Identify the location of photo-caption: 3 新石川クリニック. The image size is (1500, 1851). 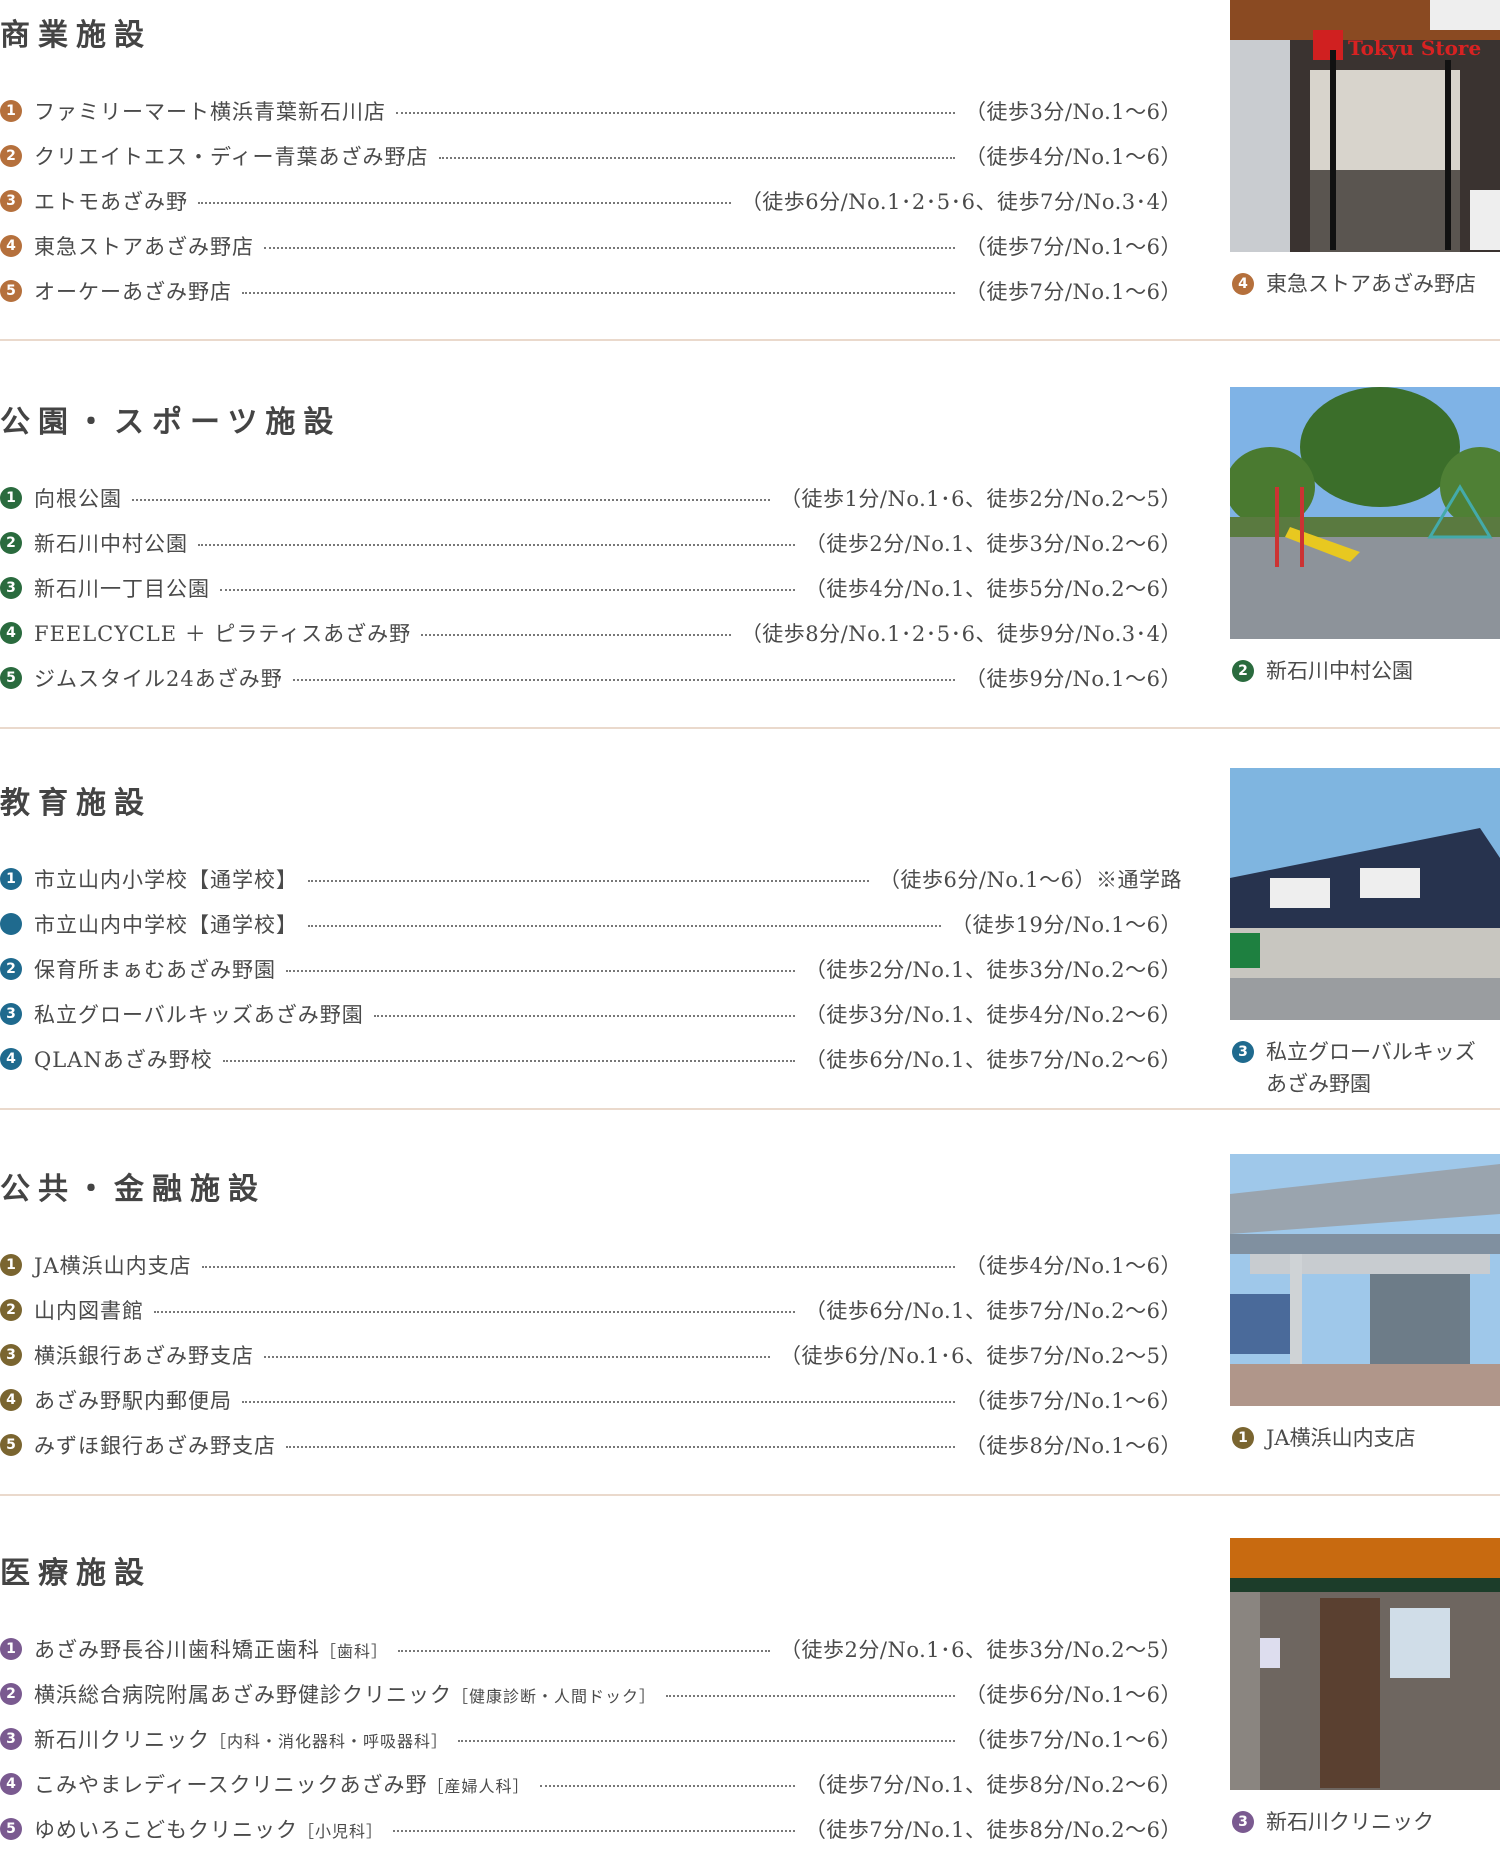
(1366, 1822).